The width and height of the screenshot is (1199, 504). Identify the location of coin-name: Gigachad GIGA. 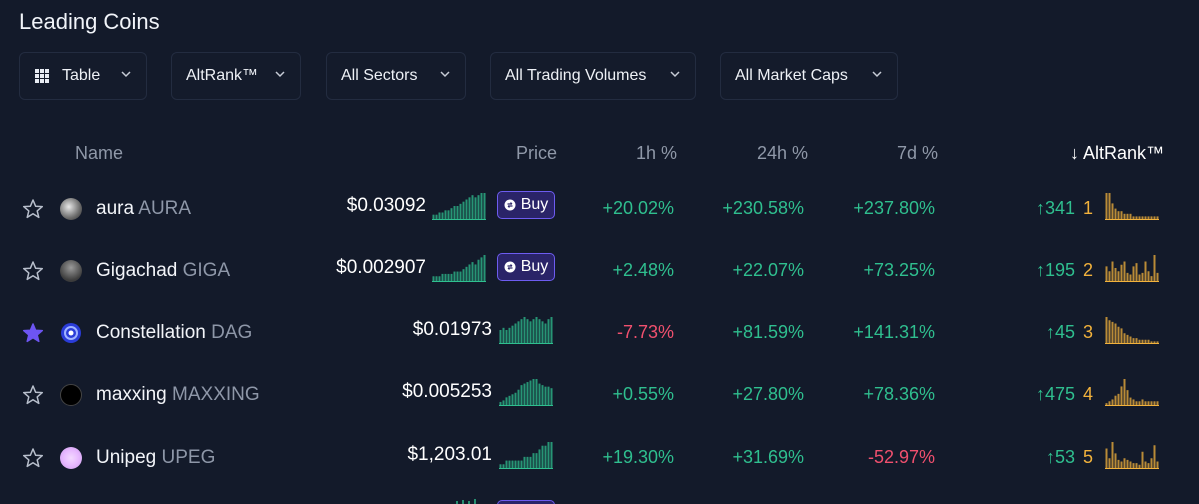
(163, 271).